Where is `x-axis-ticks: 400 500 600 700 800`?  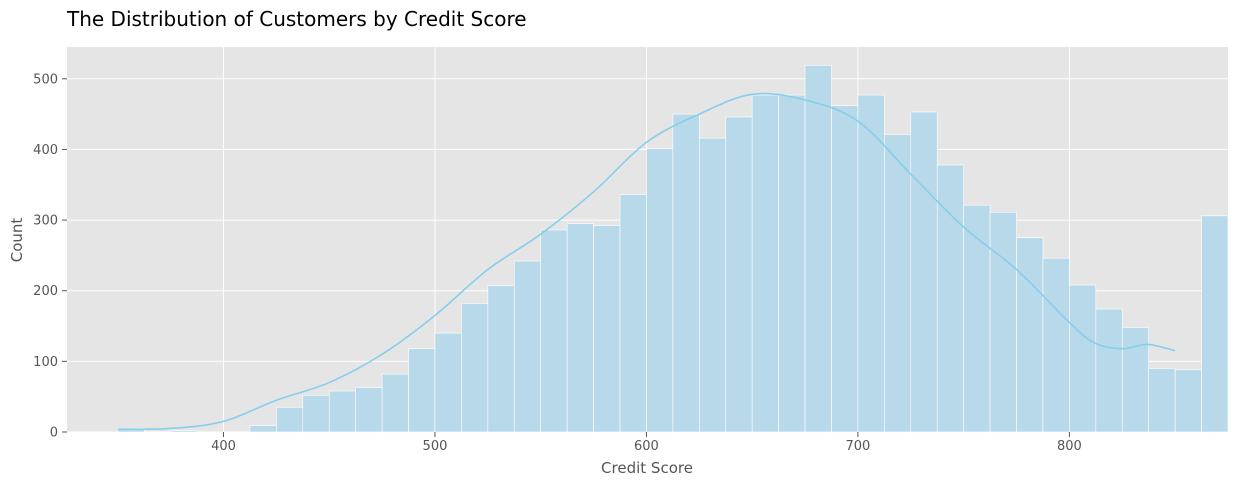
x-axis-ticks: 400 500 600 700 800 is located at coordinates (646, 443).